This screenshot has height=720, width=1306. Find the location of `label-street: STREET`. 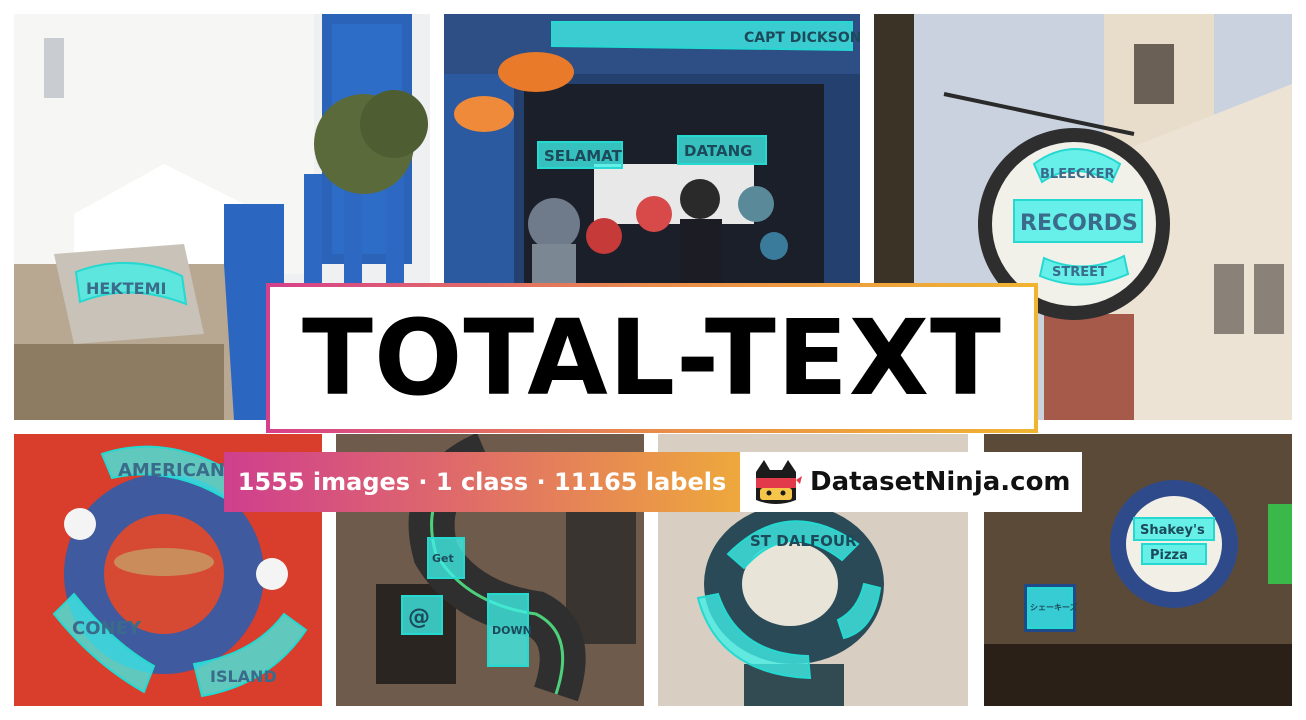

label-street: STREET is located at coordinates (1079, 272).